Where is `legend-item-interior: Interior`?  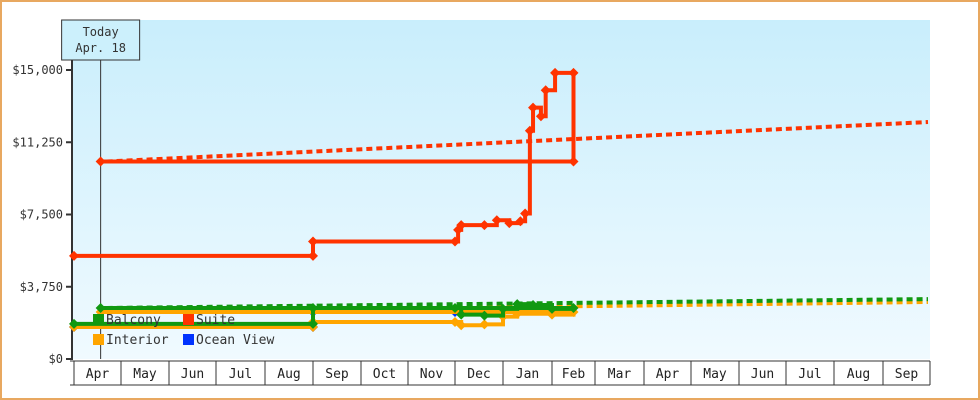 legend-item-interior: Interior is located at coordinates (131, 340).